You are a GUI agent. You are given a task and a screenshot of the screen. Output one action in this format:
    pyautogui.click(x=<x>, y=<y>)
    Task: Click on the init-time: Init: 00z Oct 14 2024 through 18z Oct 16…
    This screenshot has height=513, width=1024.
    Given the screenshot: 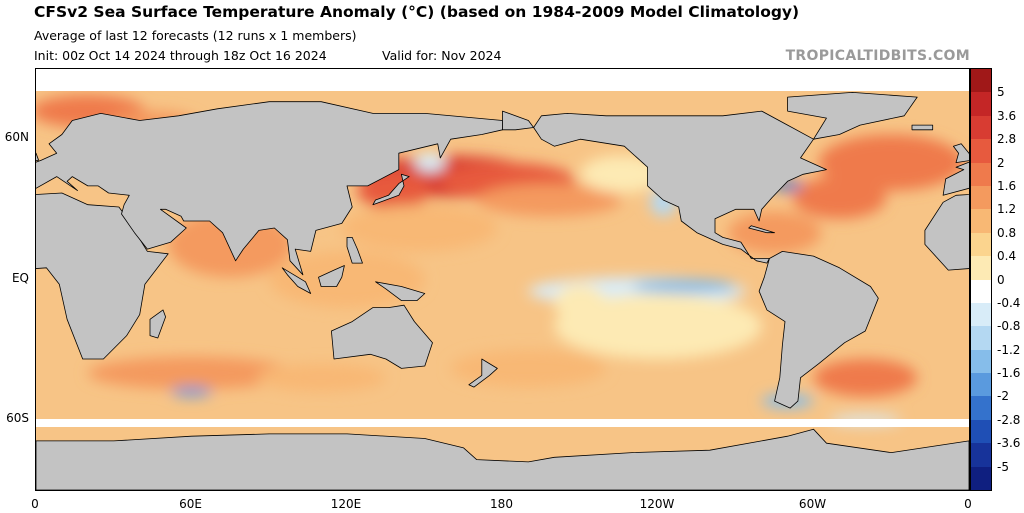 What is the action you would take?
    pyautogui.click(x=180, y=55)
    